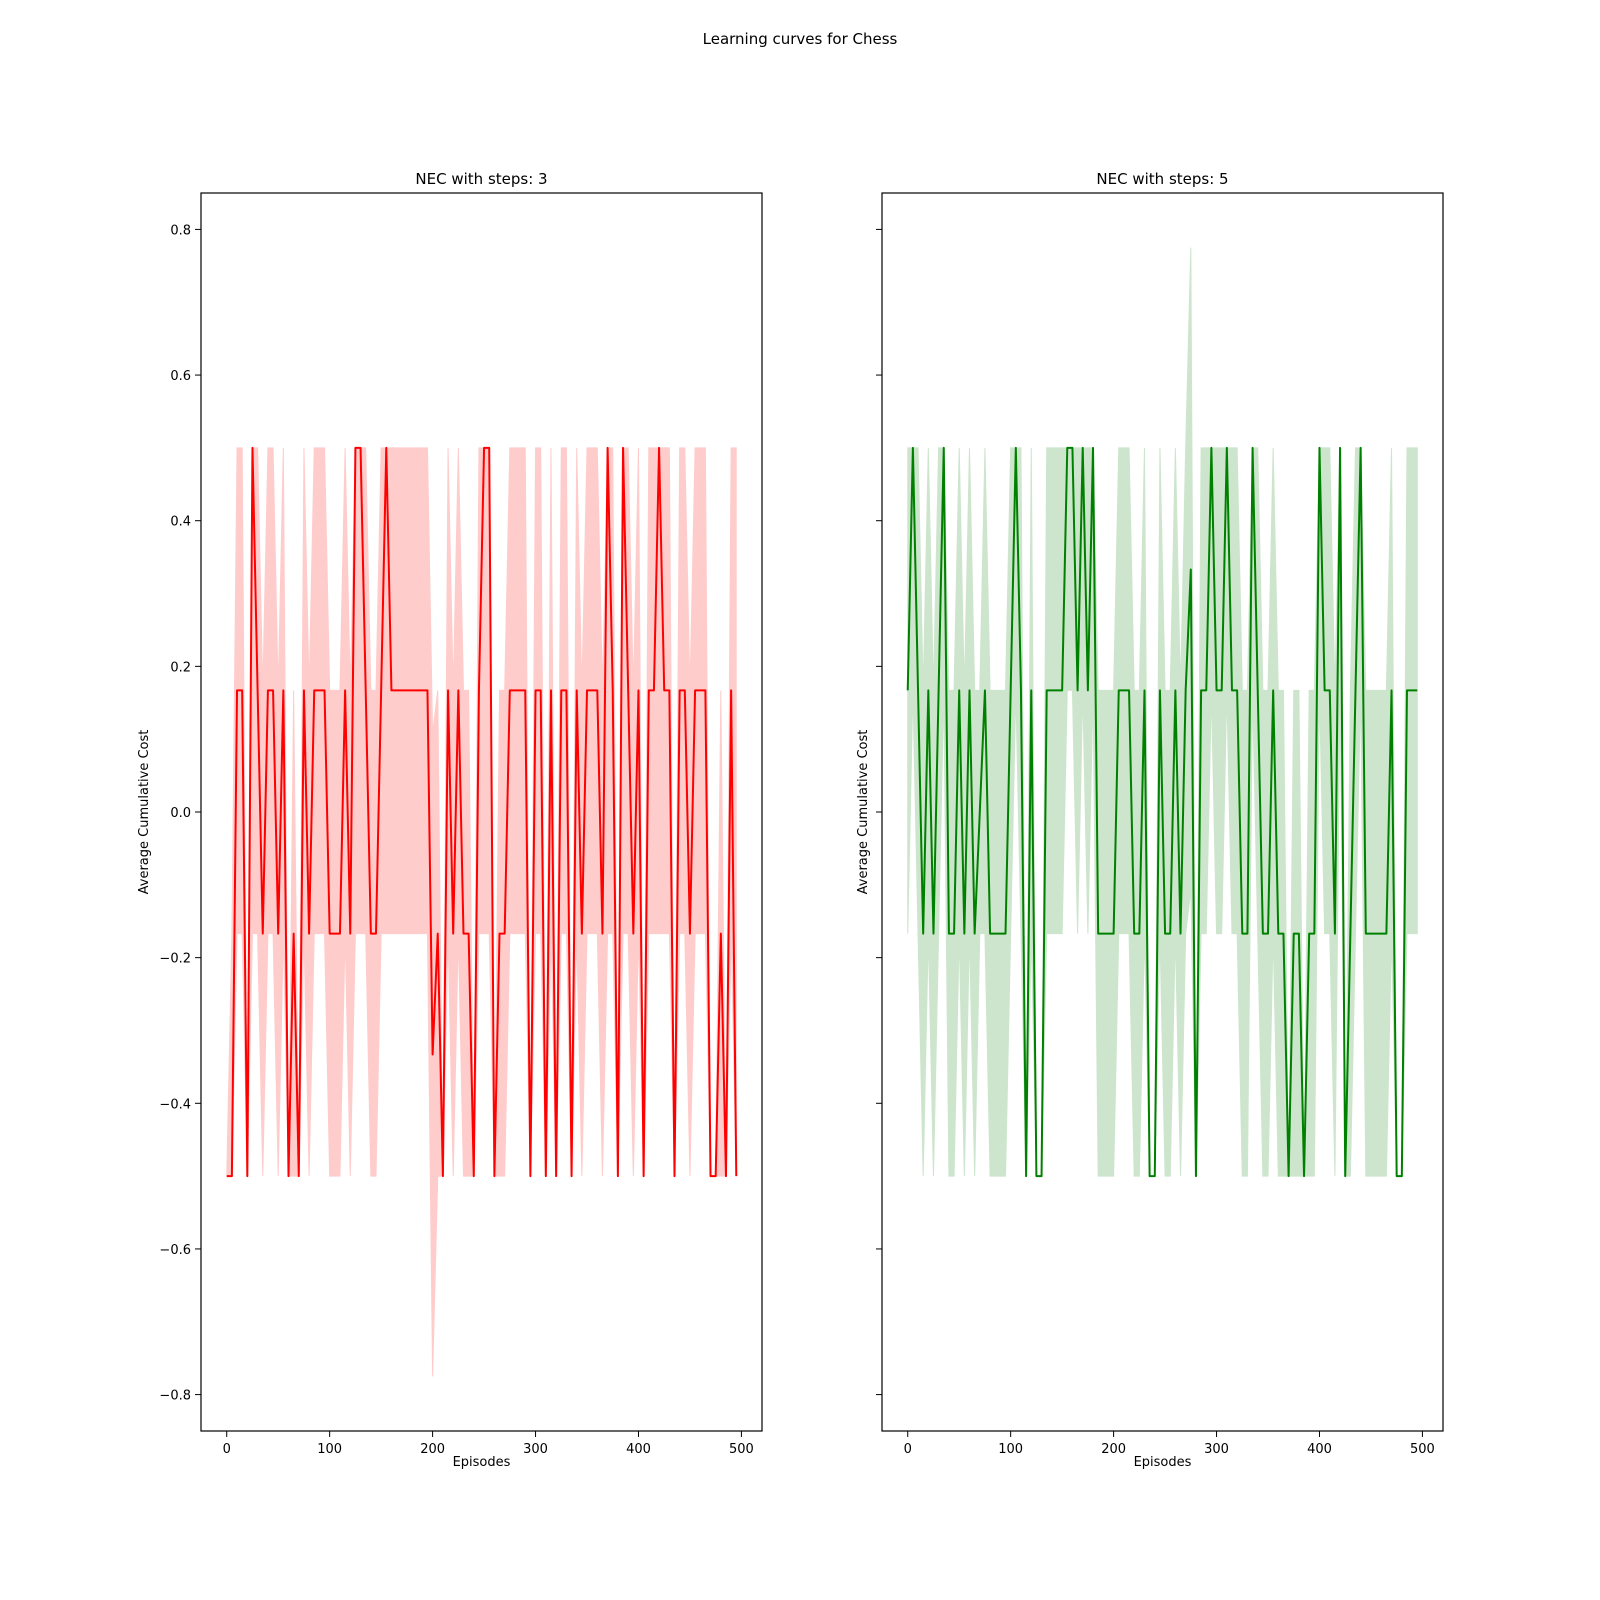 The image size is (1600, 1600). Describe the element at coordinates (1319, 1449) in the screenshot. I see `right-subplot-xtick-label-400: 400` at that location.